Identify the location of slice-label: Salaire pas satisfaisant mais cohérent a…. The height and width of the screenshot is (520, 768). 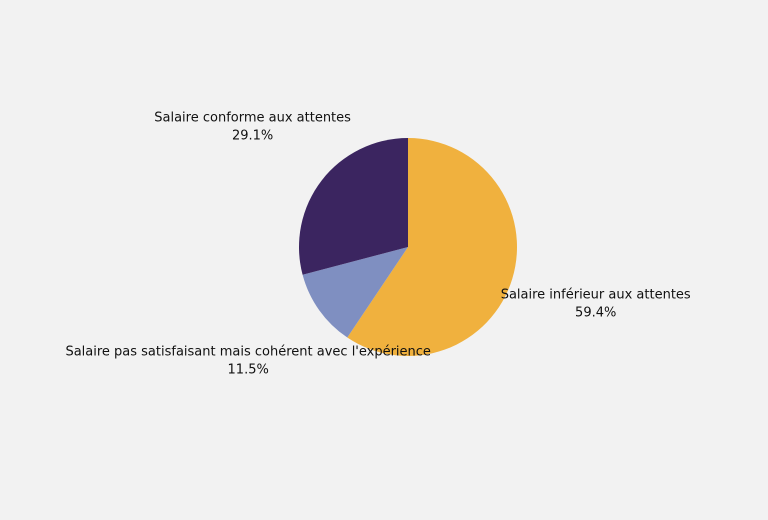
(248, 351).